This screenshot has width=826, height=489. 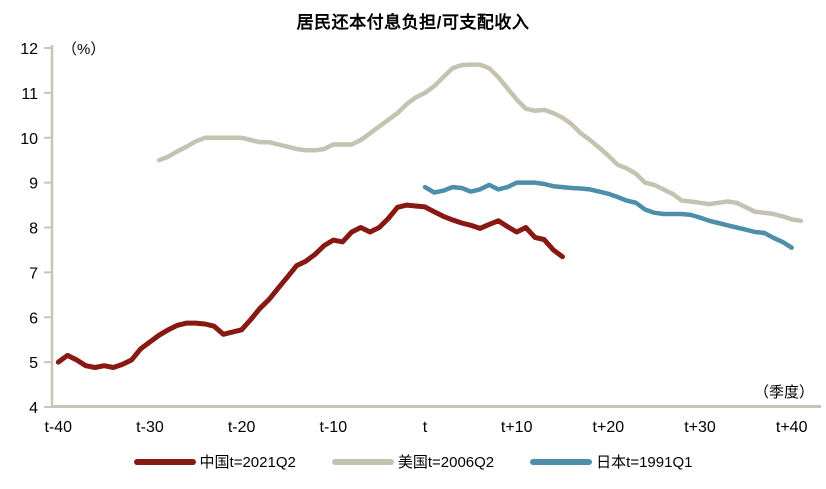 I want to click on y-tick-label: 10, so click(x=29, y=139).